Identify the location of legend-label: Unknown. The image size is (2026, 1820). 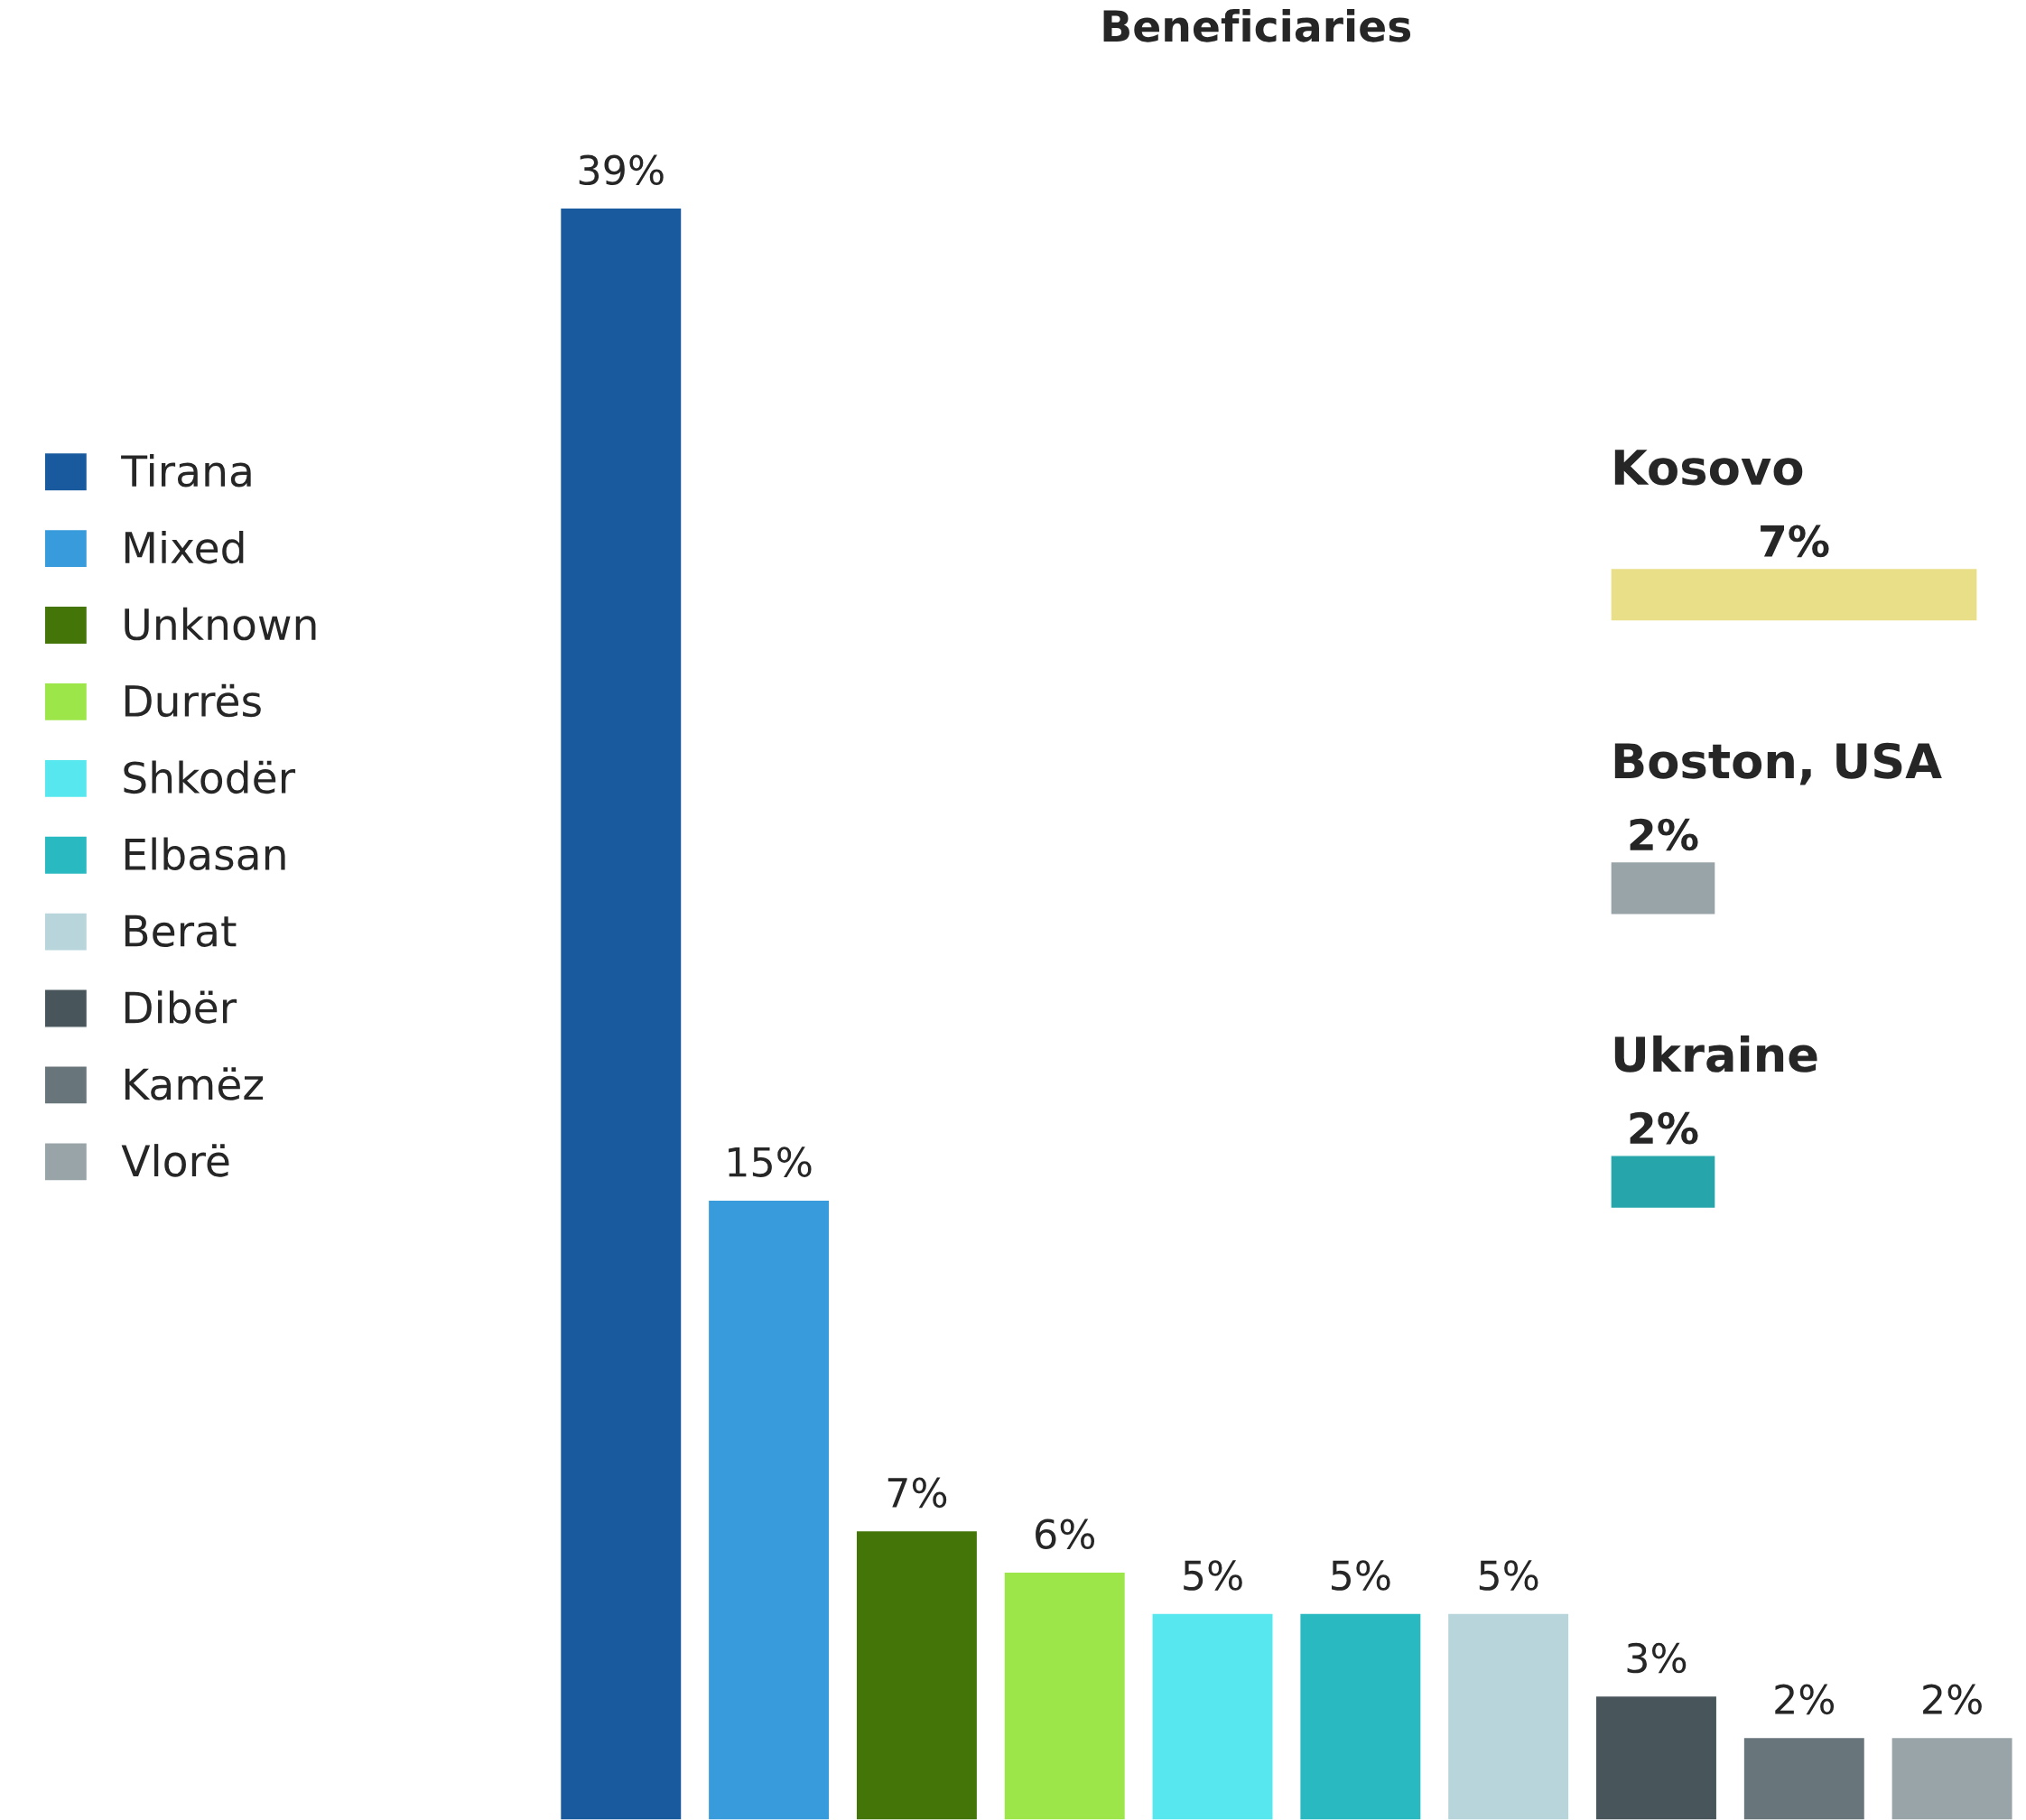
(220, 624).